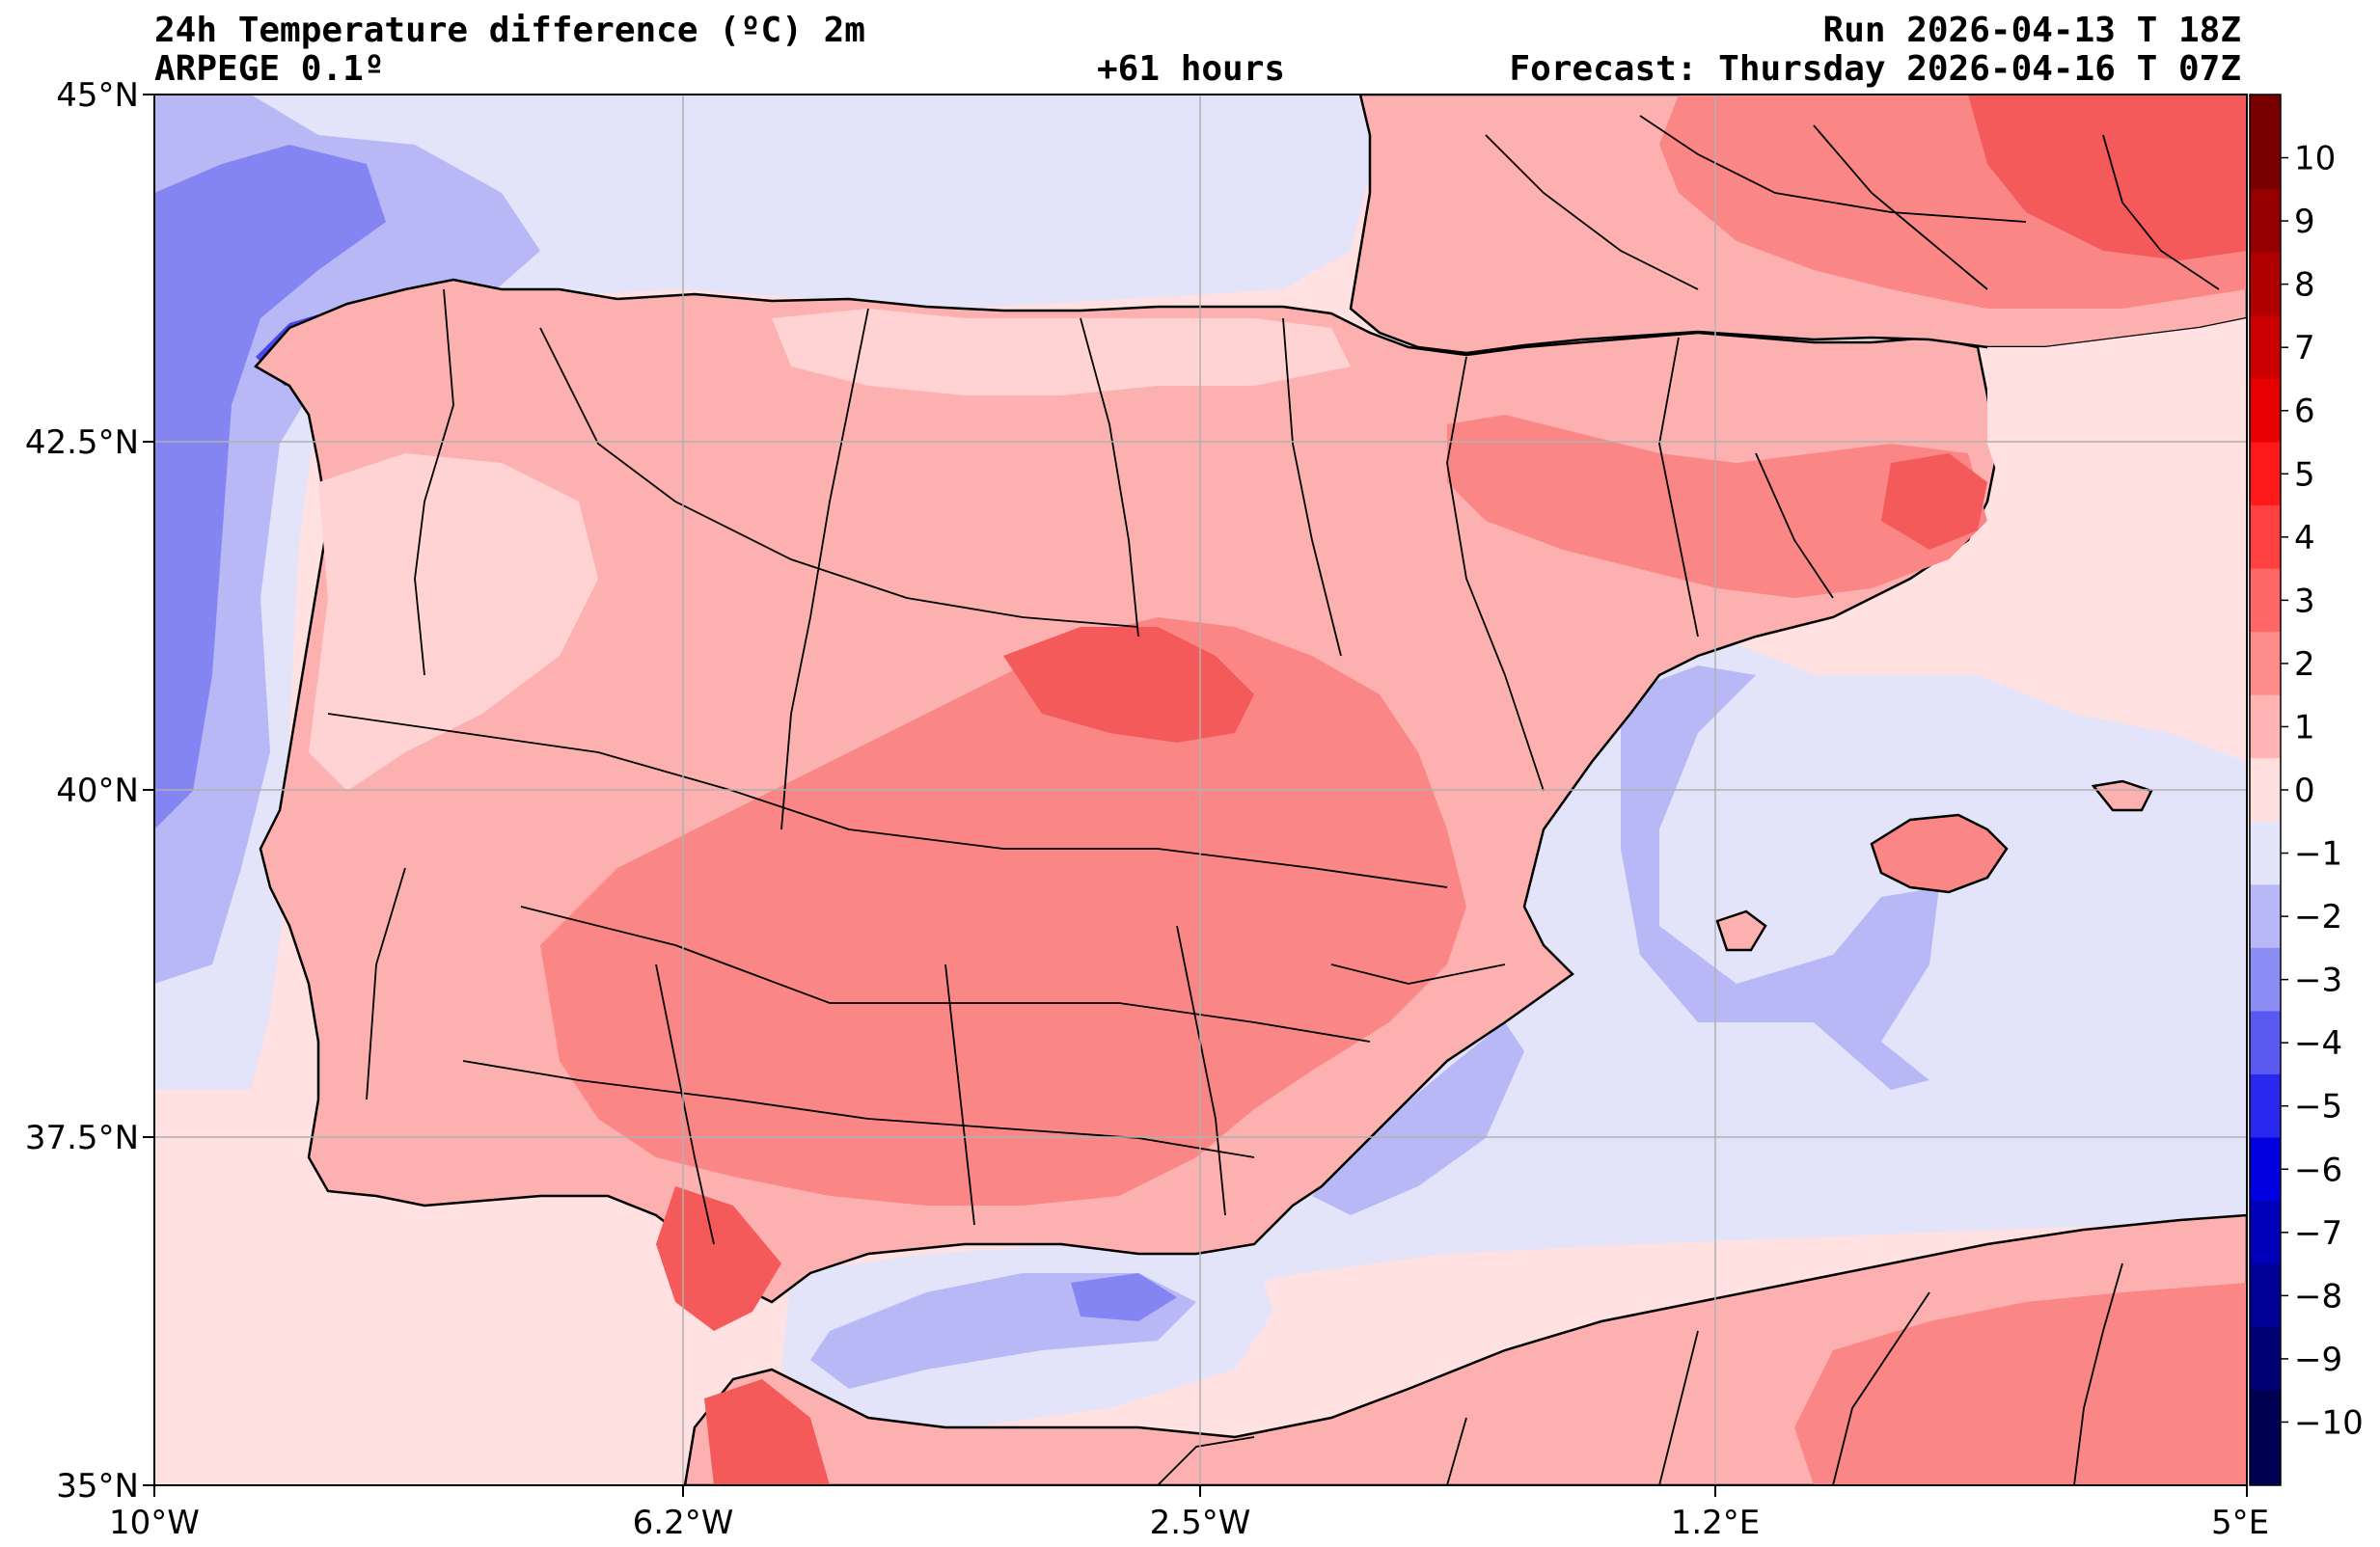  I want to click on andalusia-hot-core, so click(719, 1258).